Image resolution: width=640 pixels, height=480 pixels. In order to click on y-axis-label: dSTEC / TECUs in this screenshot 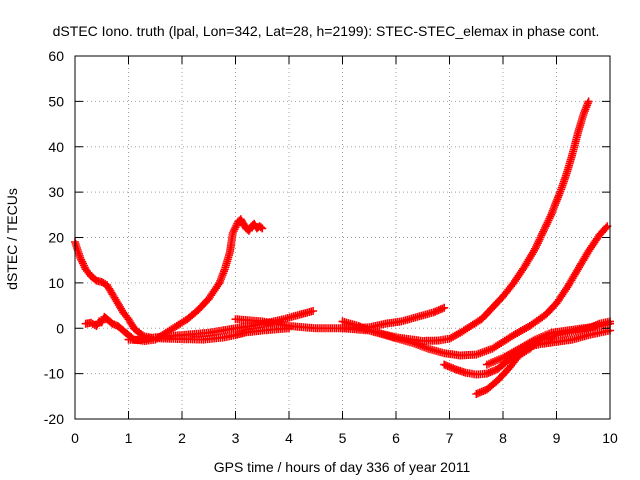, I will do `click(12, 239)`.